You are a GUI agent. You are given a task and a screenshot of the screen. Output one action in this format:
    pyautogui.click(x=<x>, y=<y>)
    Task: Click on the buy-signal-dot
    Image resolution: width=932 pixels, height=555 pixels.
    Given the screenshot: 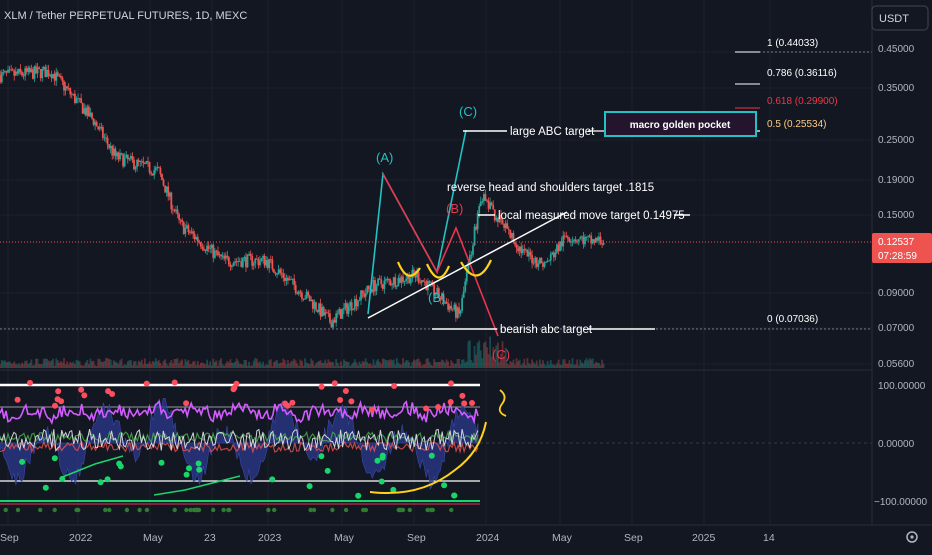 What is the action you would take?
    pyautogui.click(x=431, y=455)
    